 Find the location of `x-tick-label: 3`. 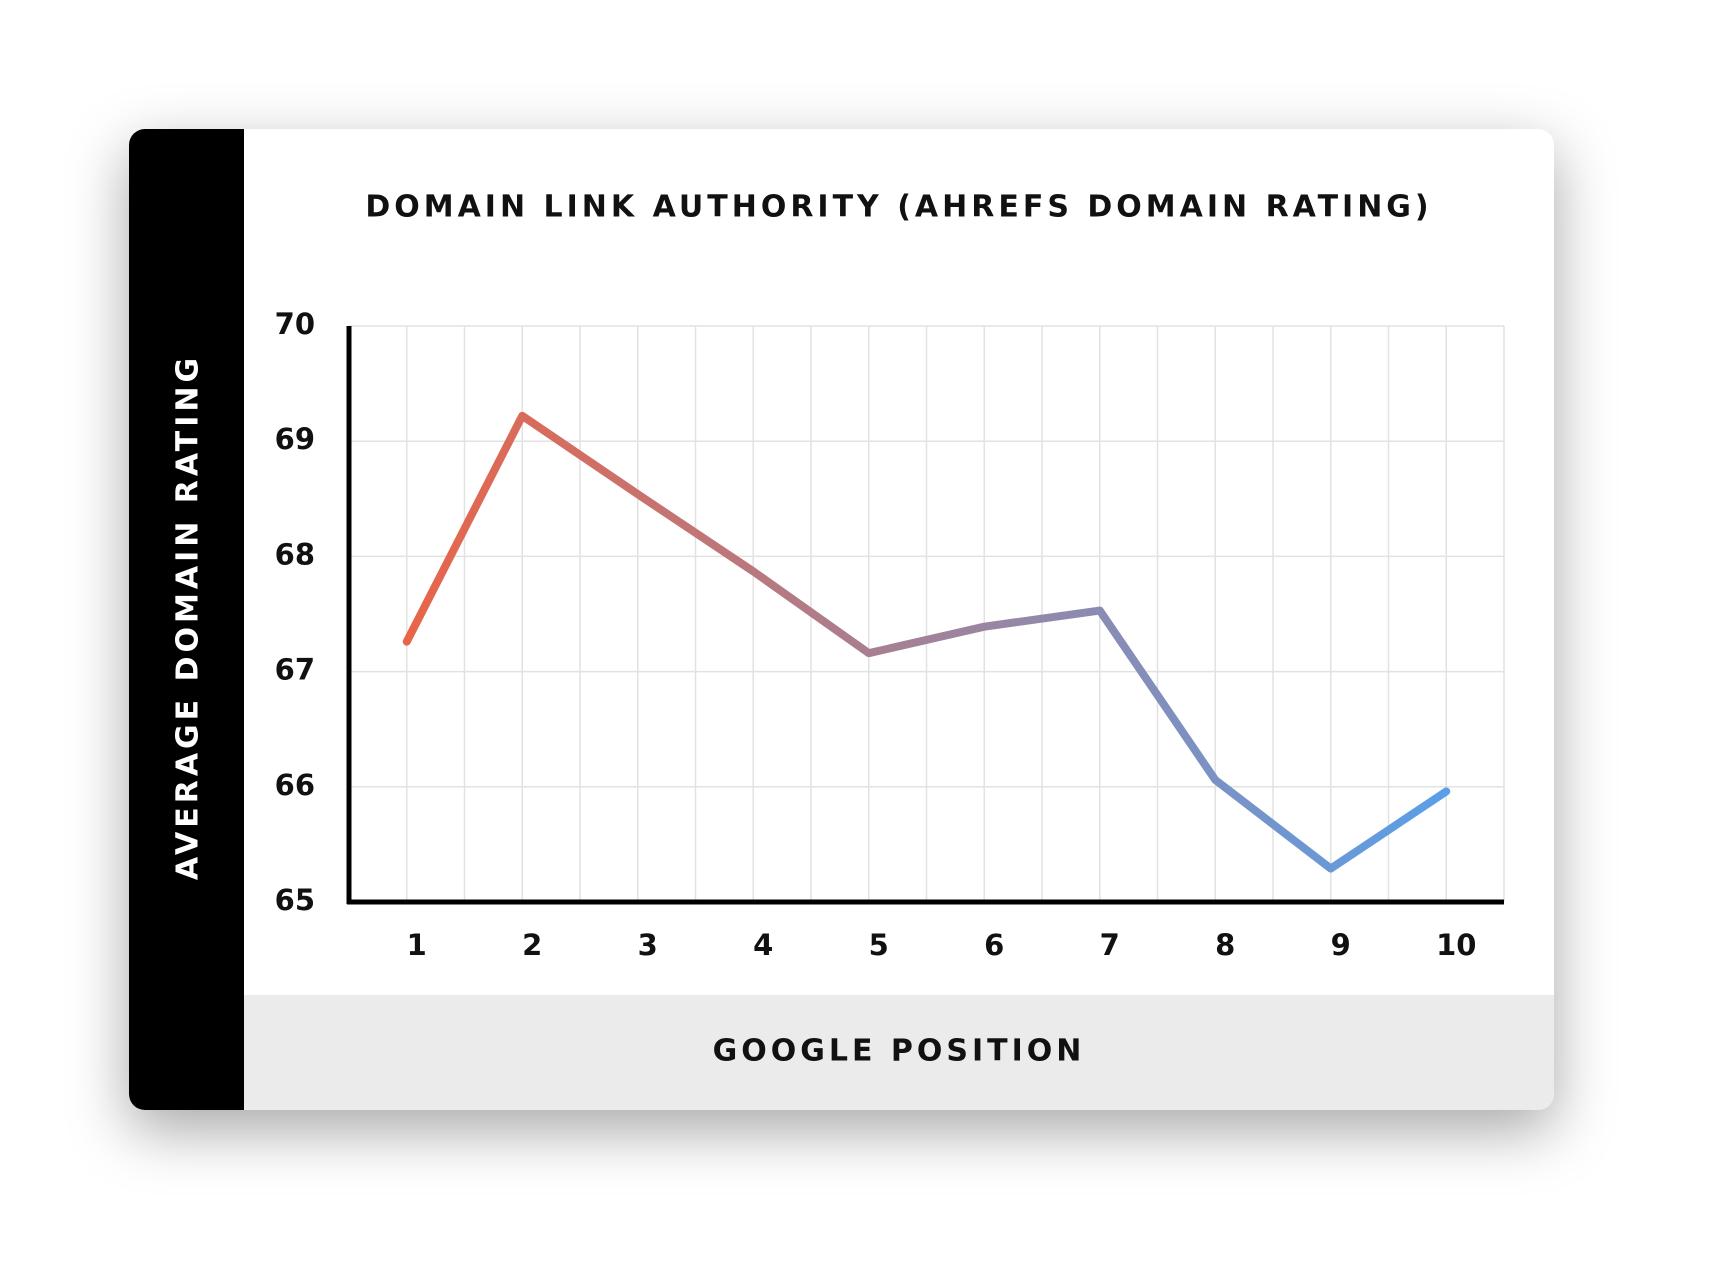

x-tick-label: 3 is located at coordinates (648, 945).